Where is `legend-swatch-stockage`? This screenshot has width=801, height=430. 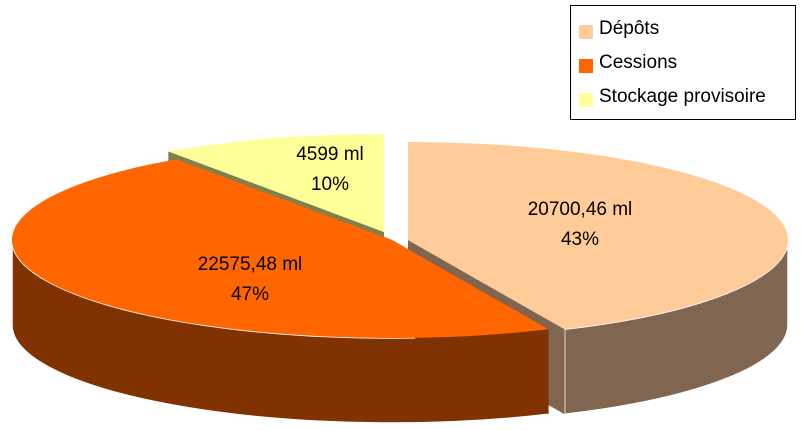
legend-swatch-stockage is located at coordinates (586, 100).